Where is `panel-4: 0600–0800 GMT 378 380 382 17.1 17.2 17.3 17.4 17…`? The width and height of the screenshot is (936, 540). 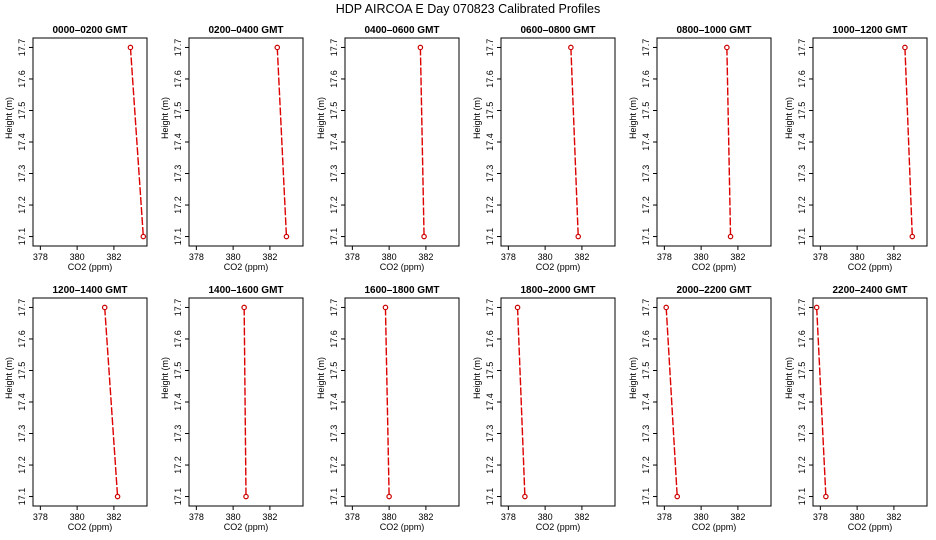
panel-4: 0600–0800 GMT 378 380 382 17.1 17.2 17.3 17.4 17… is located at coordinates (544, 148).